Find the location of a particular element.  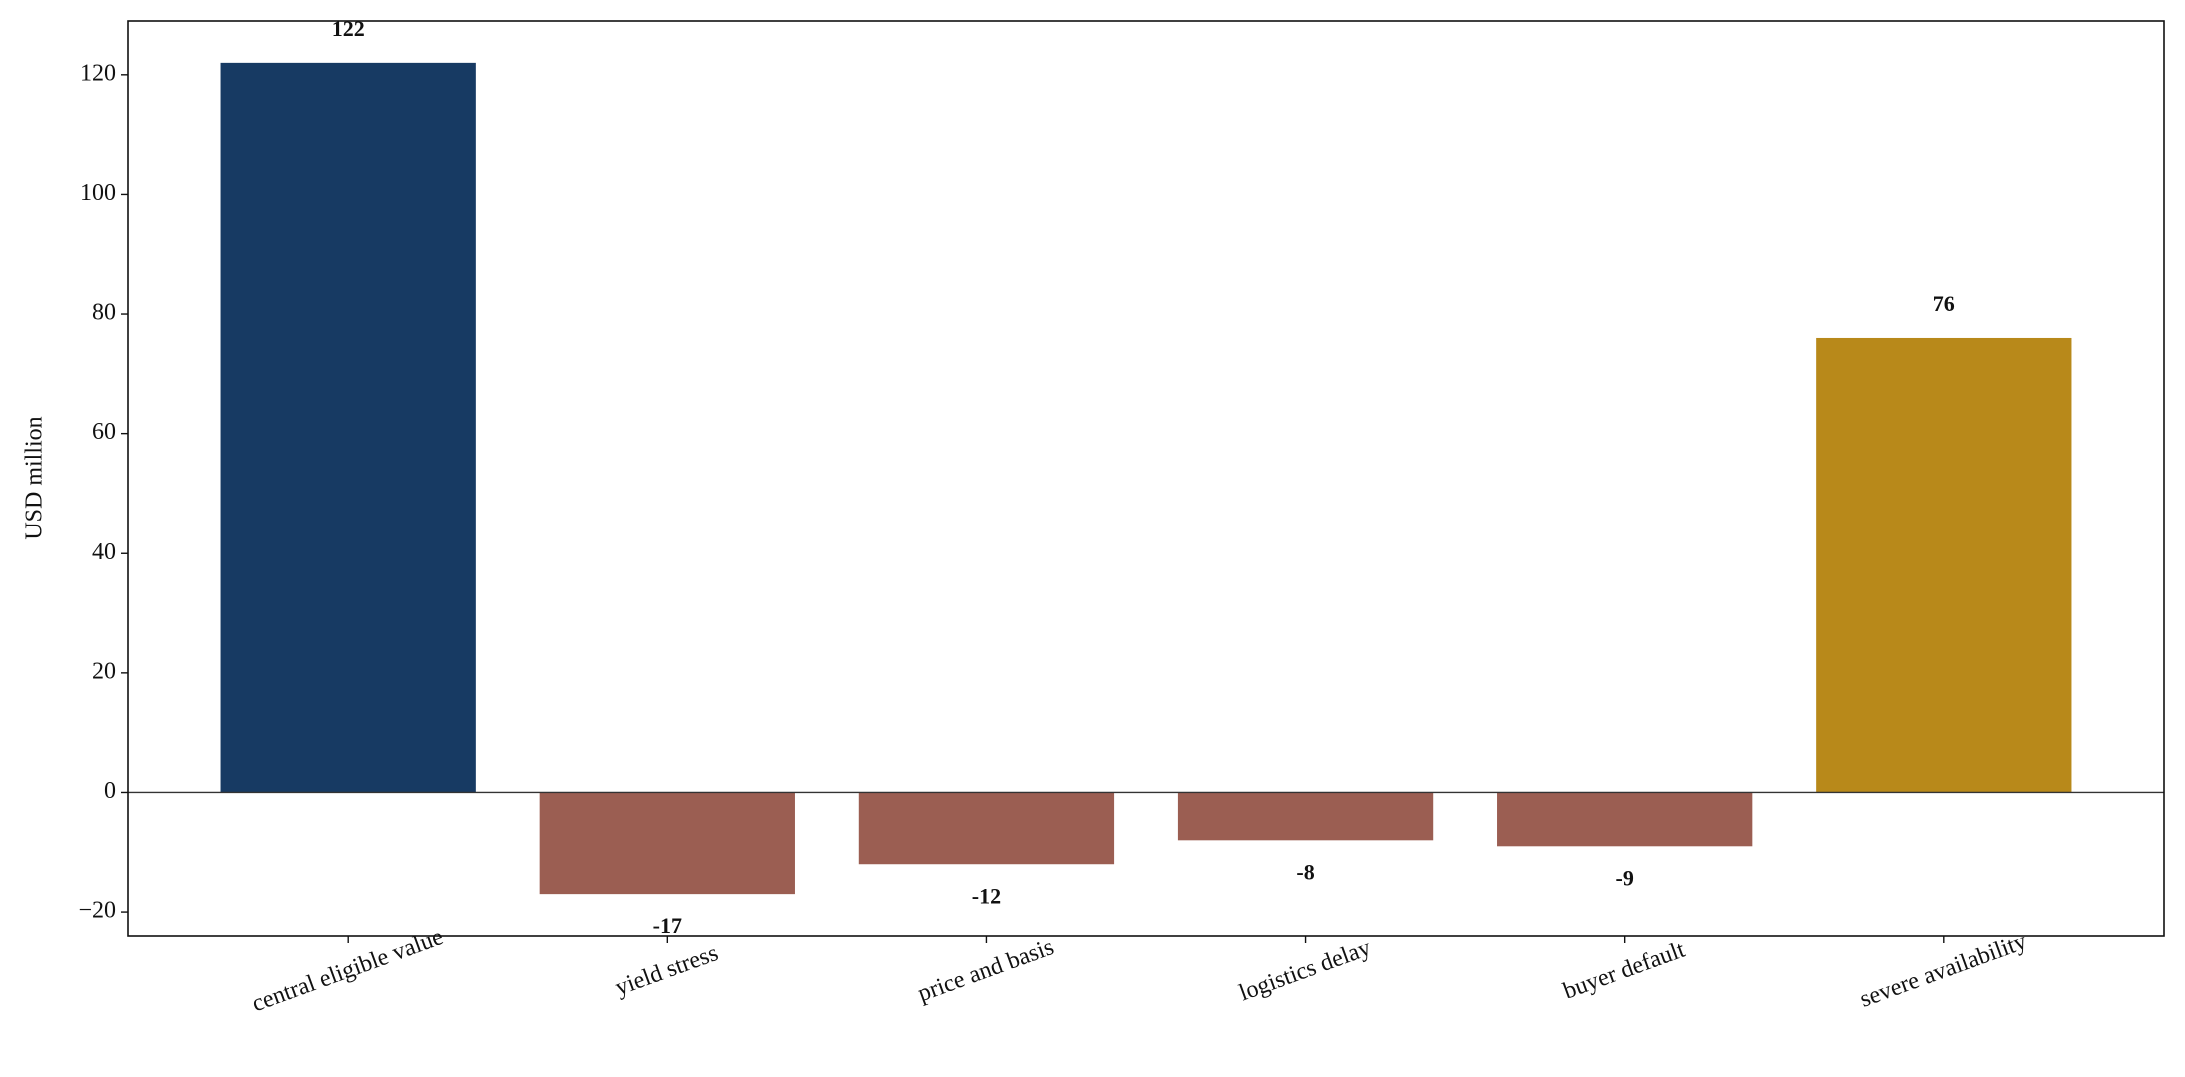

x-tick-label: yield stress is located at coordinates (667, 970).